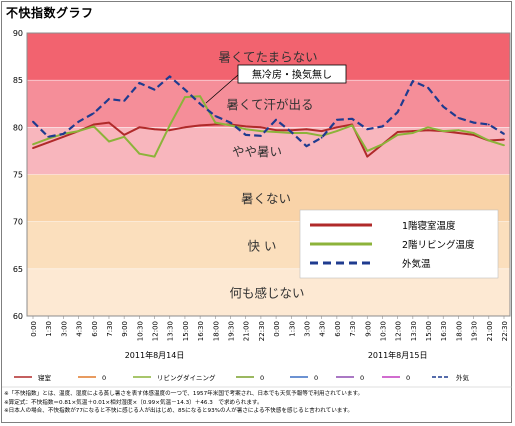 This screenshot has height=426, width=515. I want to click on band-label-2: やや暑い, so click(257, 151).